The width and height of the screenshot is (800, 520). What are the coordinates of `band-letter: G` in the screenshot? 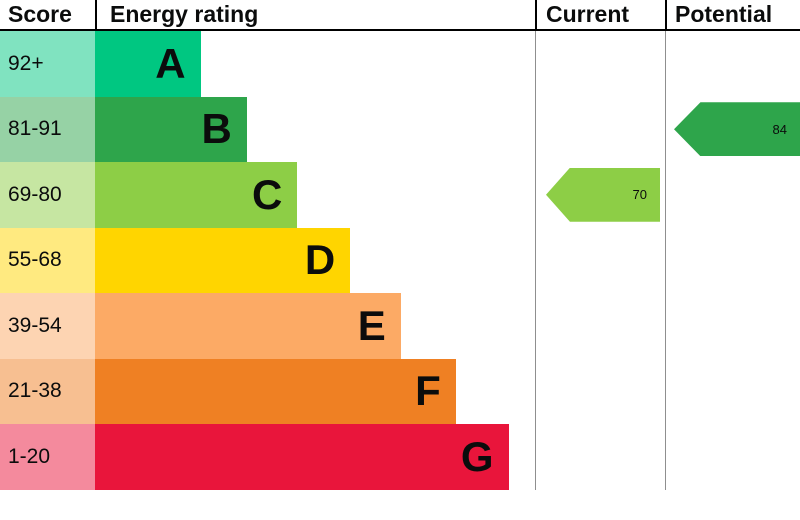 It's located at (477, 456).